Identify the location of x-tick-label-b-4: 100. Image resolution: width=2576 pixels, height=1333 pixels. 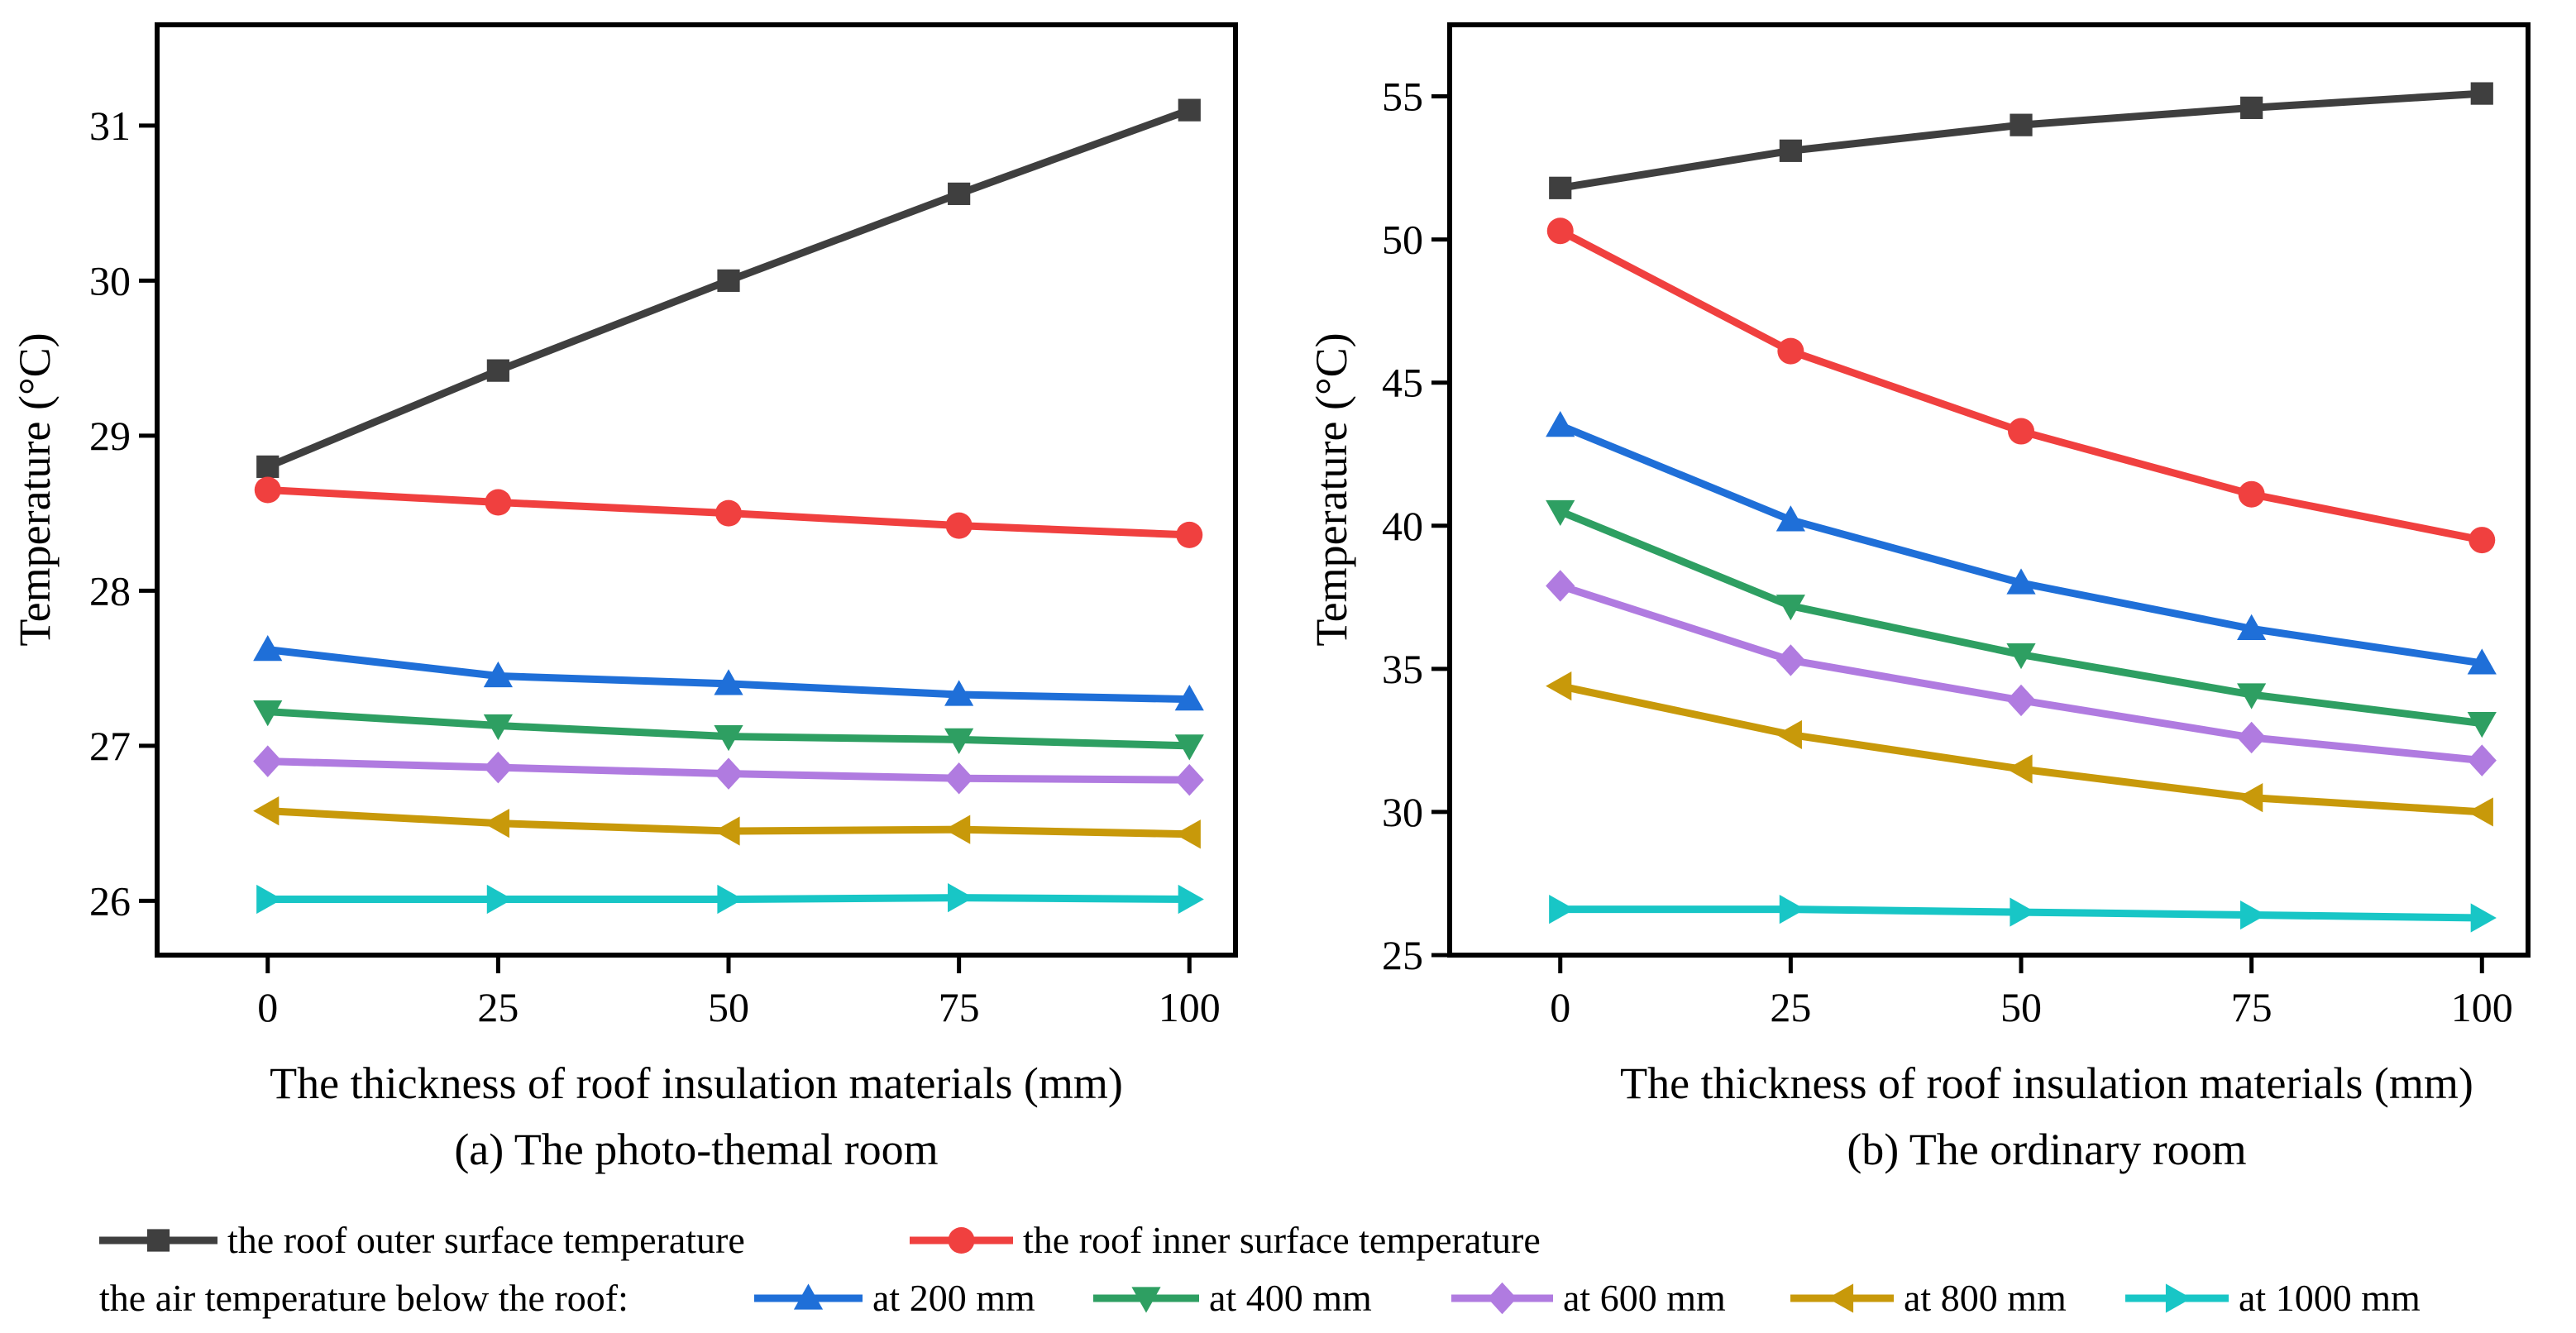
(2482, 1007).